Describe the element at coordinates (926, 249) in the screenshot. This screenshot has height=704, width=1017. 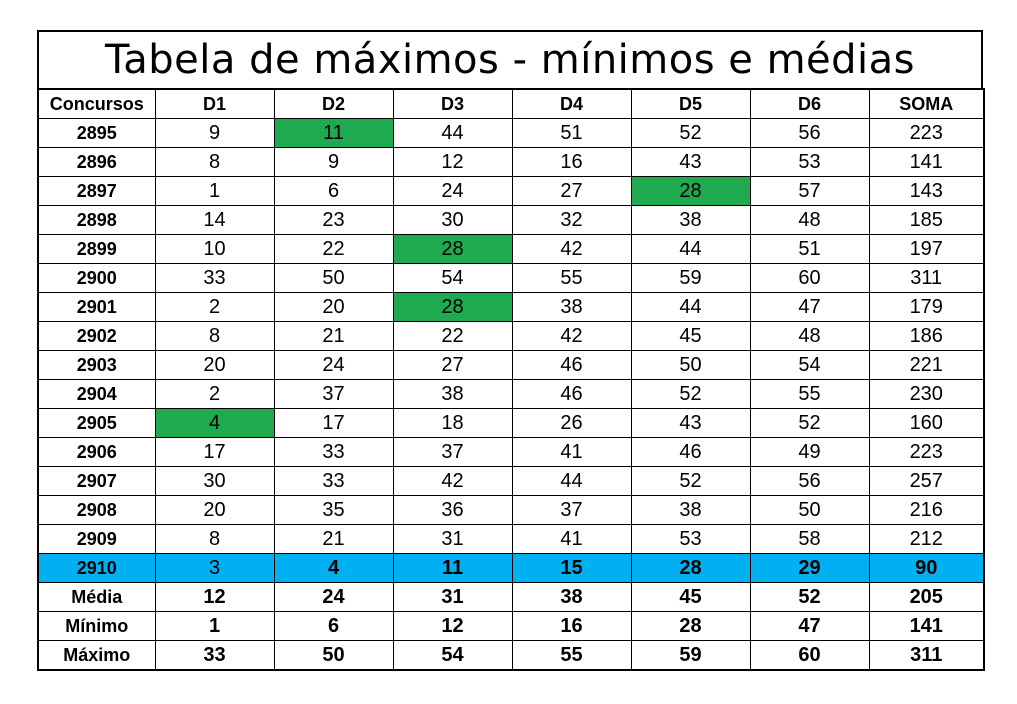
I see `table-cell: 197` at that location.